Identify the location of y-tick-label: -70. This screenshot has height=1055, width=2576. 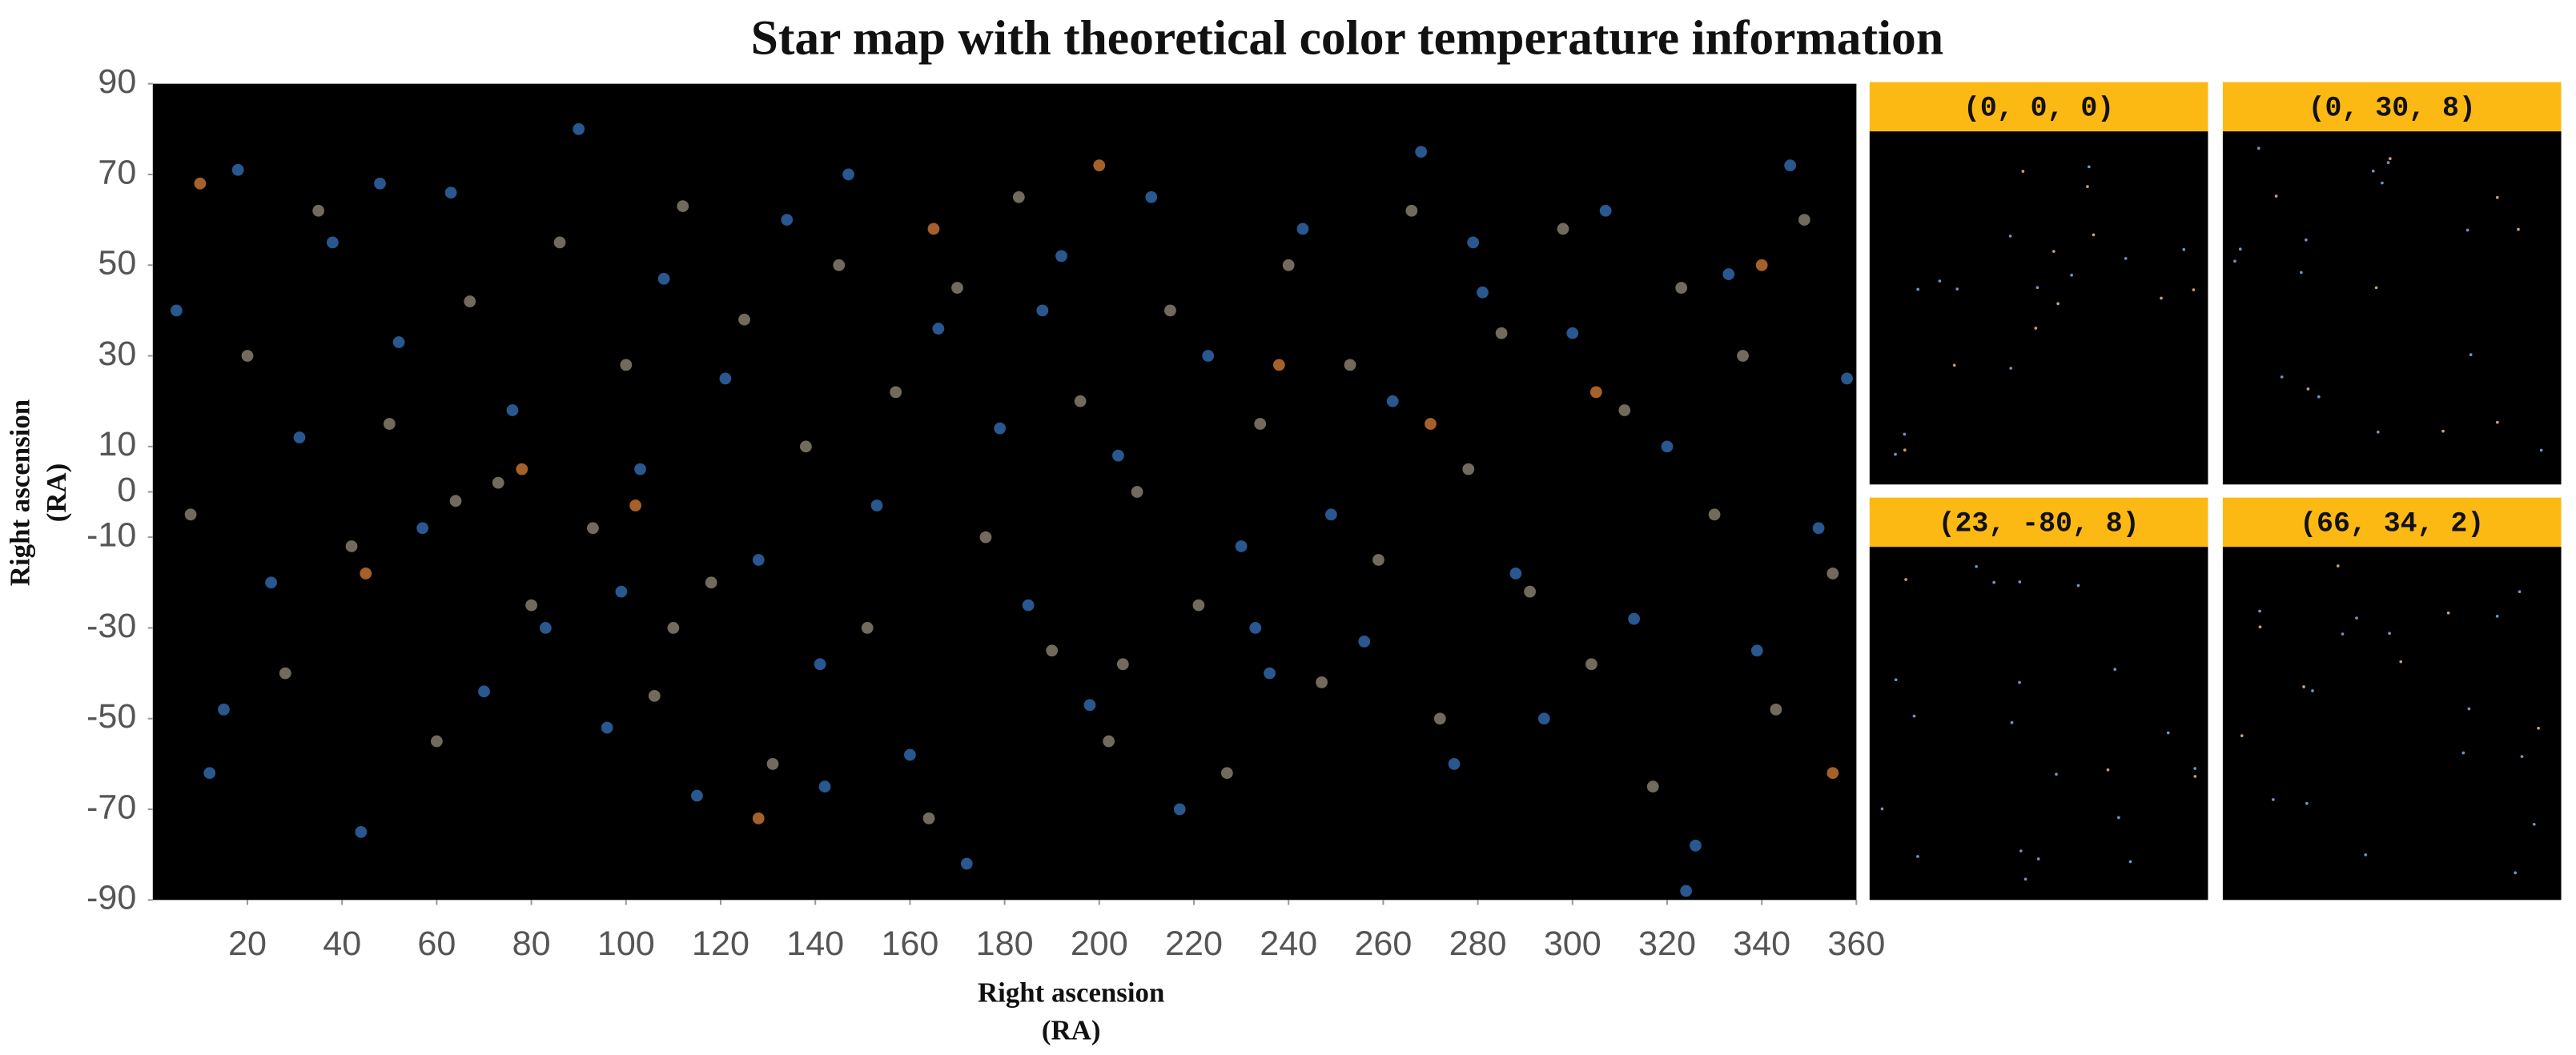
(111, 807).